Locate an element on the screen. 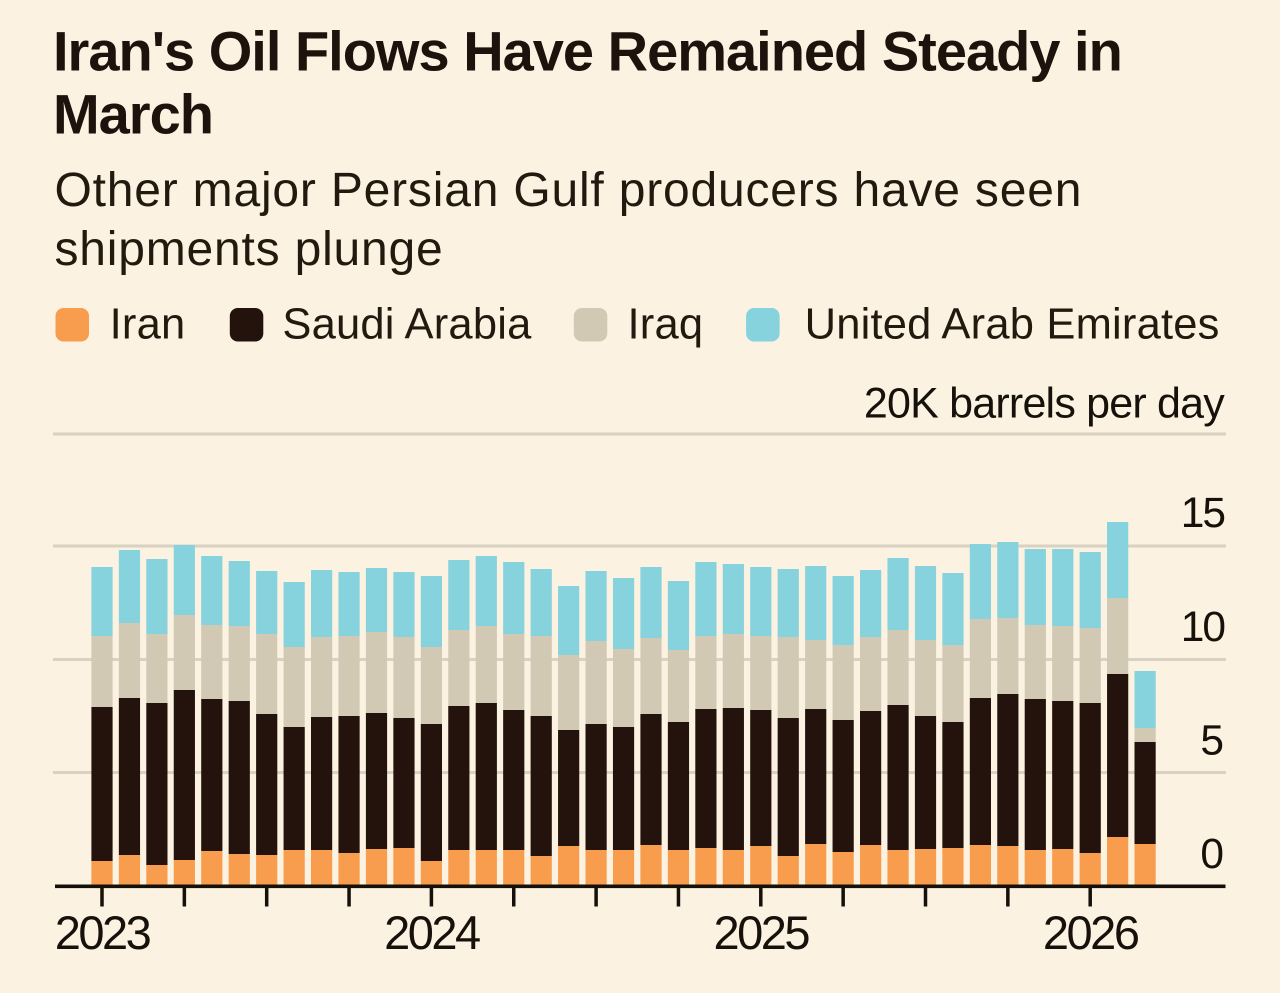  svg-text: 10 is located at coordinates (1203, 627).